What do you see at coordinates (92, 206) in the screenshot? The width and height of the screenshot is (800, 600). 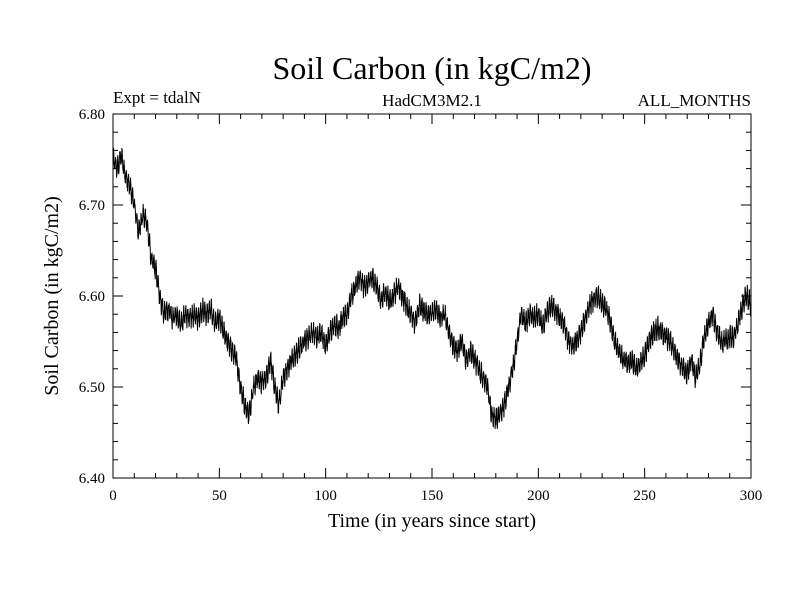 I see `y-tick-label: 6.70` at bounding box center [92, 206].